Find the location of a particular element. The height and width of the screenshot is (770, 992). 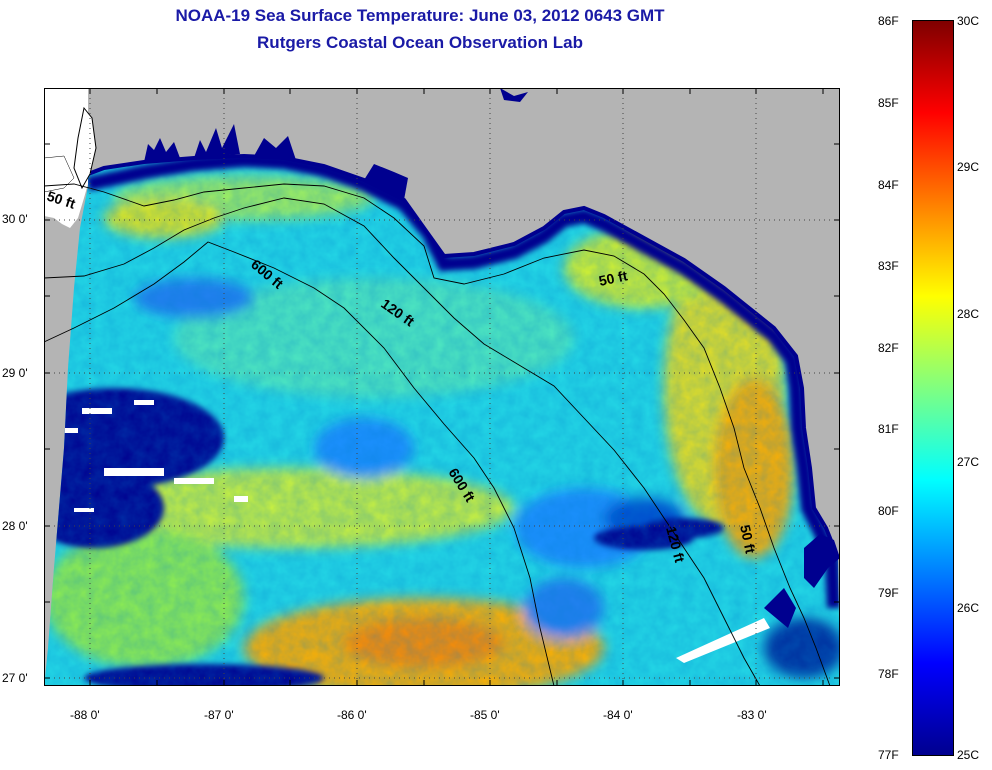

lon-label-84: -84 0' is located at coordinates (618, 715).